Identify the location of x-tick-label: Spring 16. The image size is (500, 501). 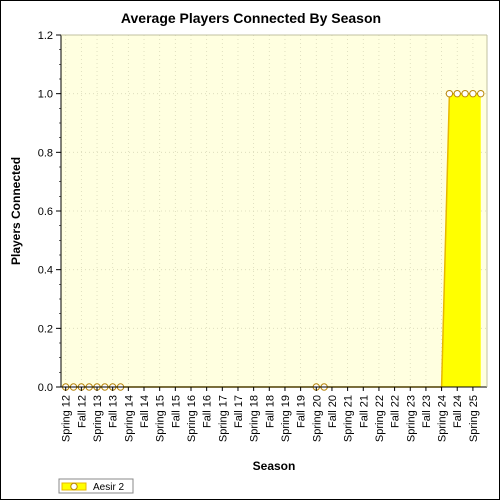
(192, 418).